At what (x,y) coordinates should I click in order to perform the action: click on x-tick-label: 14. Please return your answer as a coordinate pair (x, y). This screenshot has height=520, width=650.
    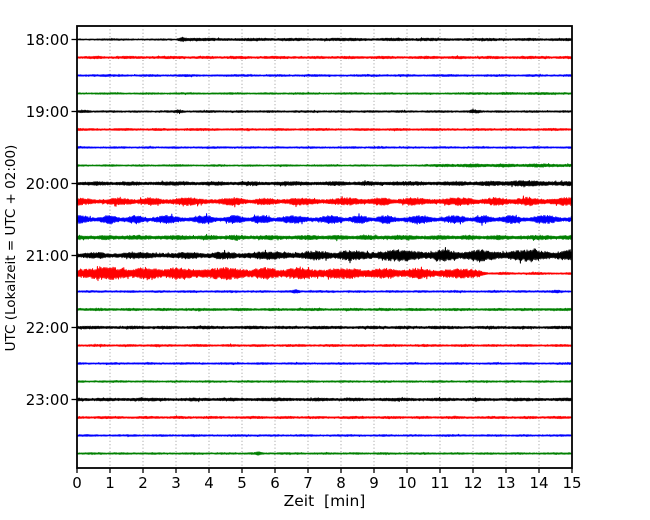
    Looking at the image, I should click on (539, 483).